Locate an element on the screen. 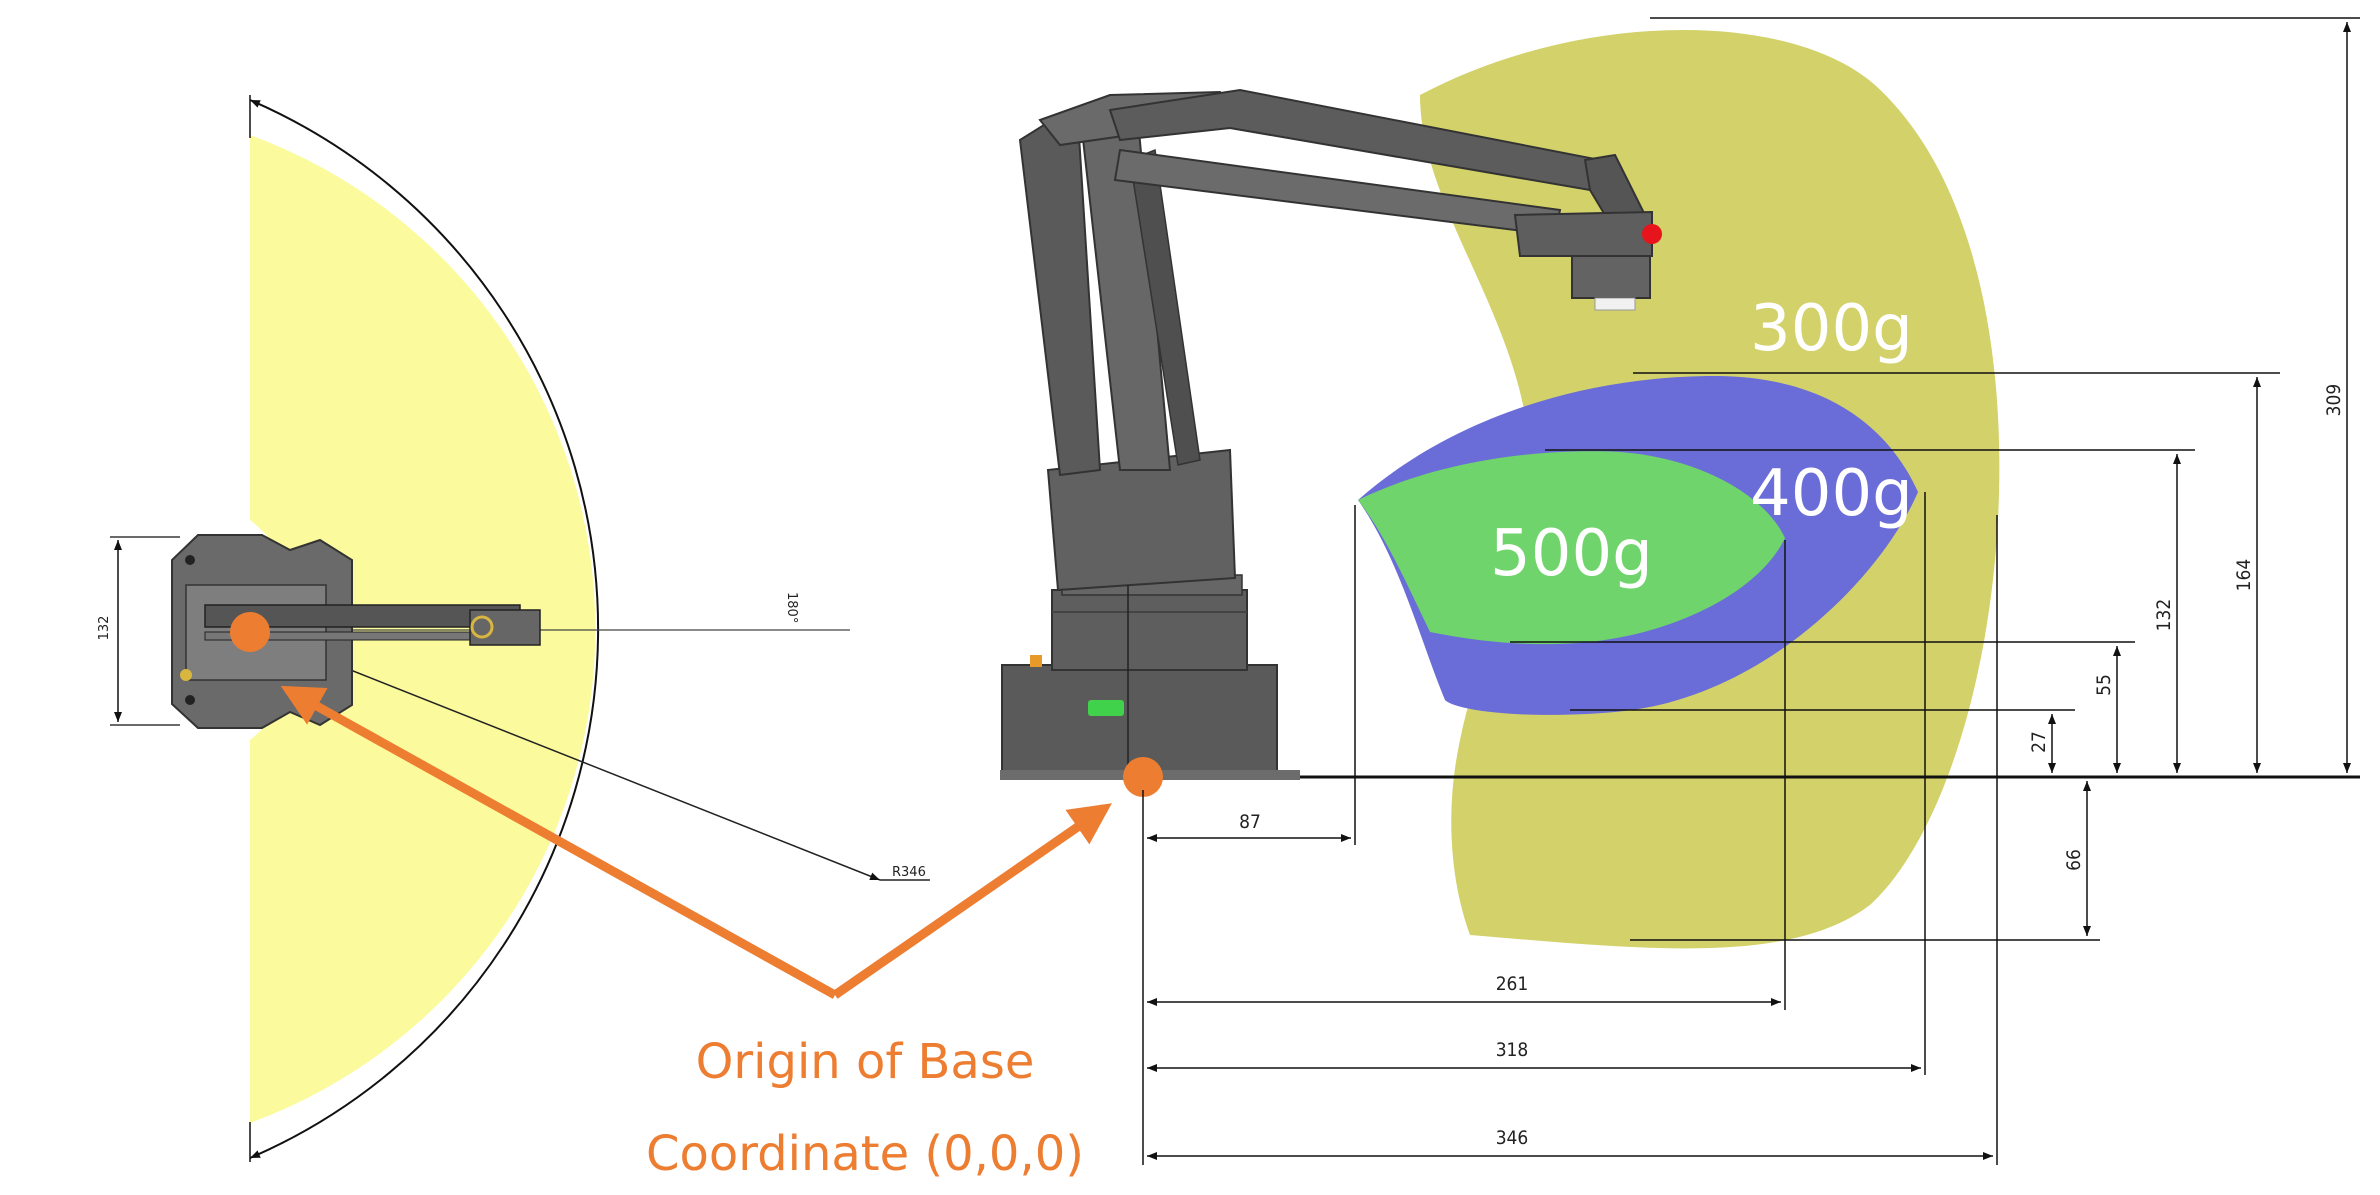 This screenshot has width=2380, height=1195. dim-164-label: 164 is located at coordinates (2244, 575).